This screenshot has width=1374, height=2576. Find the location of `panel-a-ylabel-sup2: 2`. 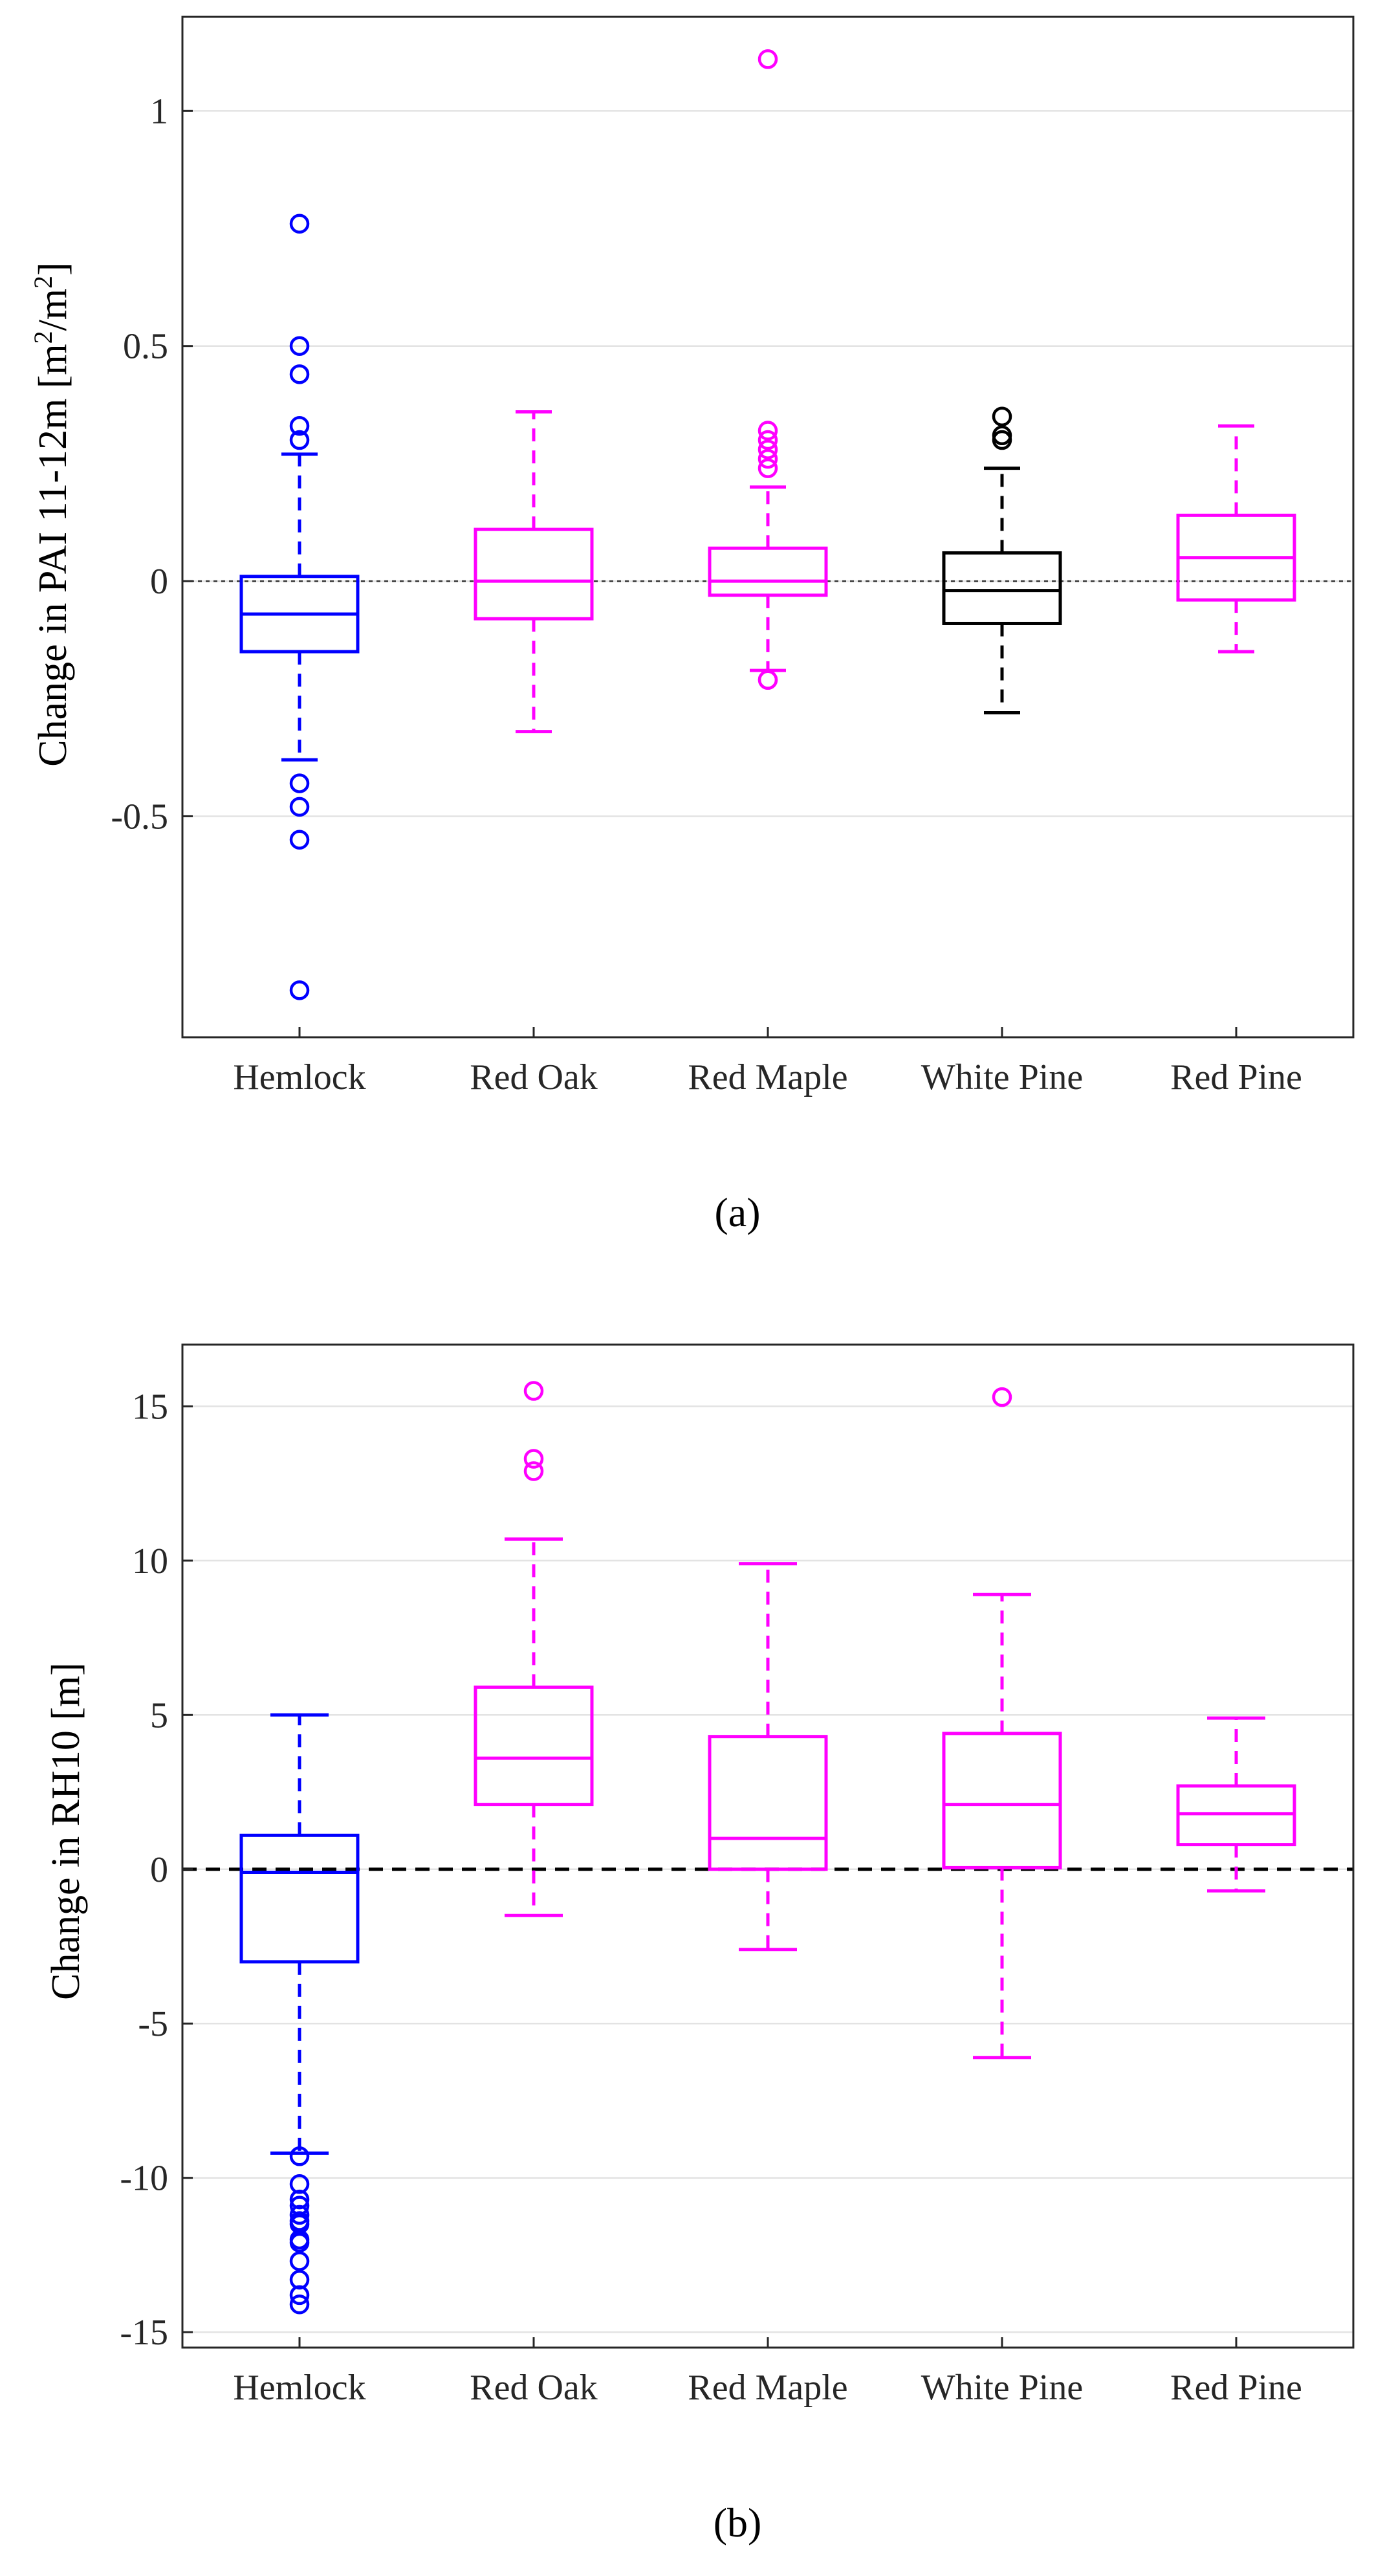

panel-a-ylabel-sup2: 2 is located at coordinates (43, 282).